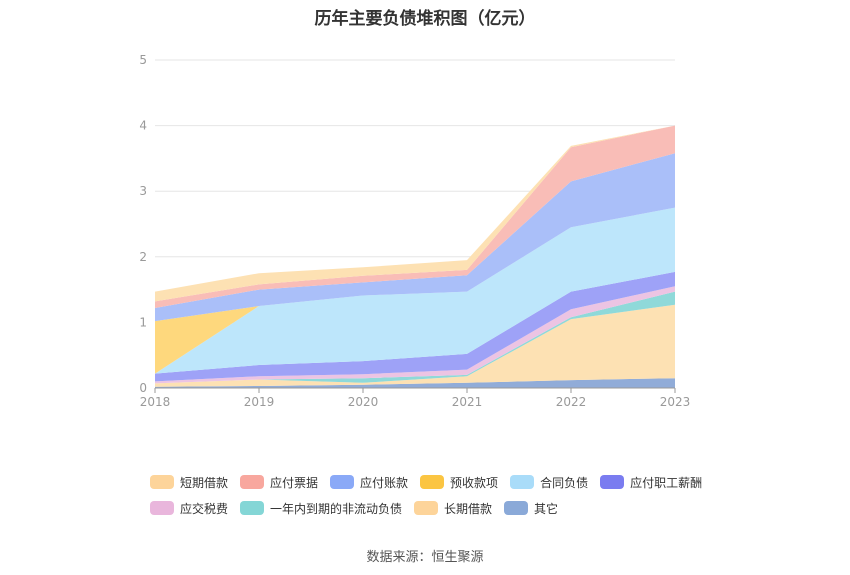 The image size is (850, 575). I want to click on legend-label: 长期借款, so click(468, 508).